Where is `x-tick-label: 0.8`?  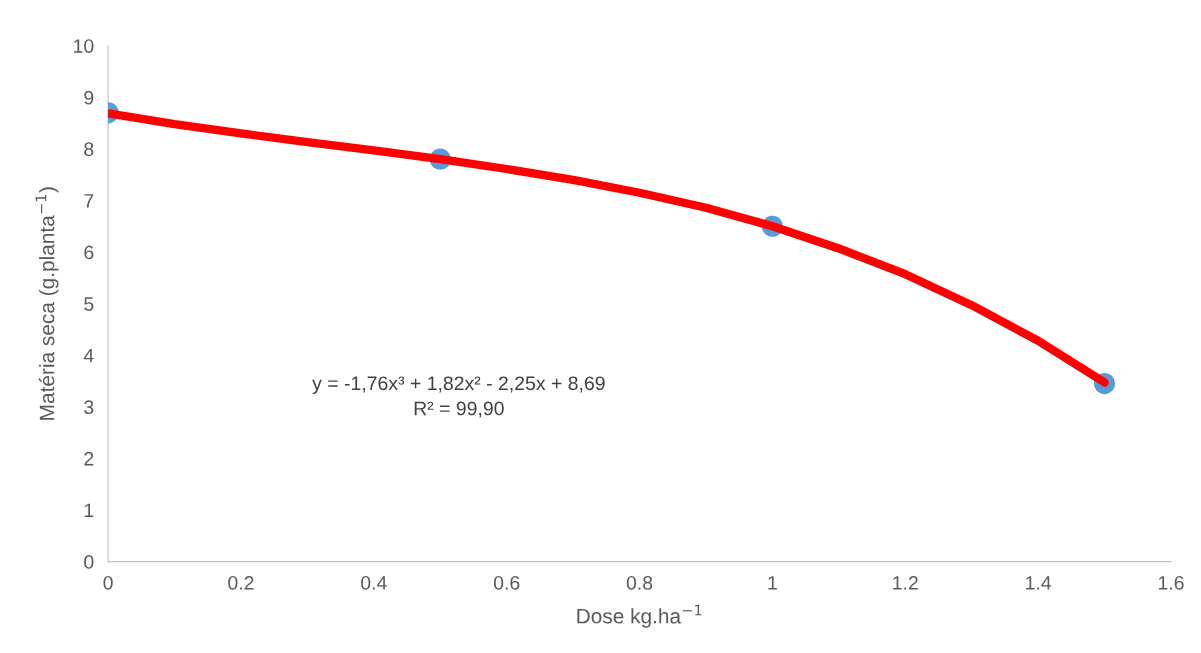 x-tick-label: 0.8 is located at coordinates (639, 582).